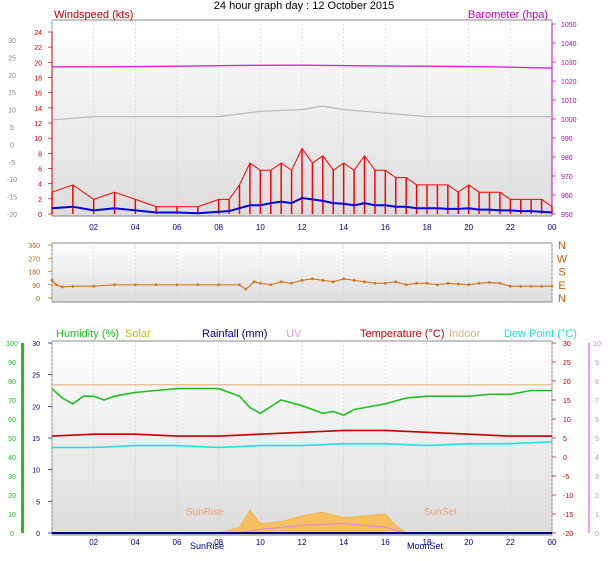 The image size is (608, 561). Describe the element at coordinates (38, 534) in the screenshot. I see `rainfall-y-tick: 0` at that location.